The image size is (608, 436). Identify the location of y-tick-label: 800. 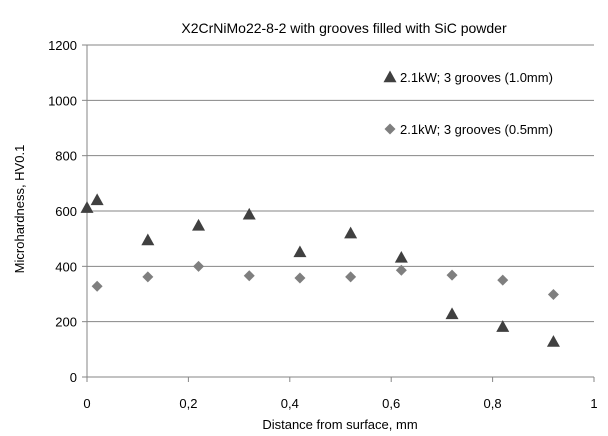
(66, 156).